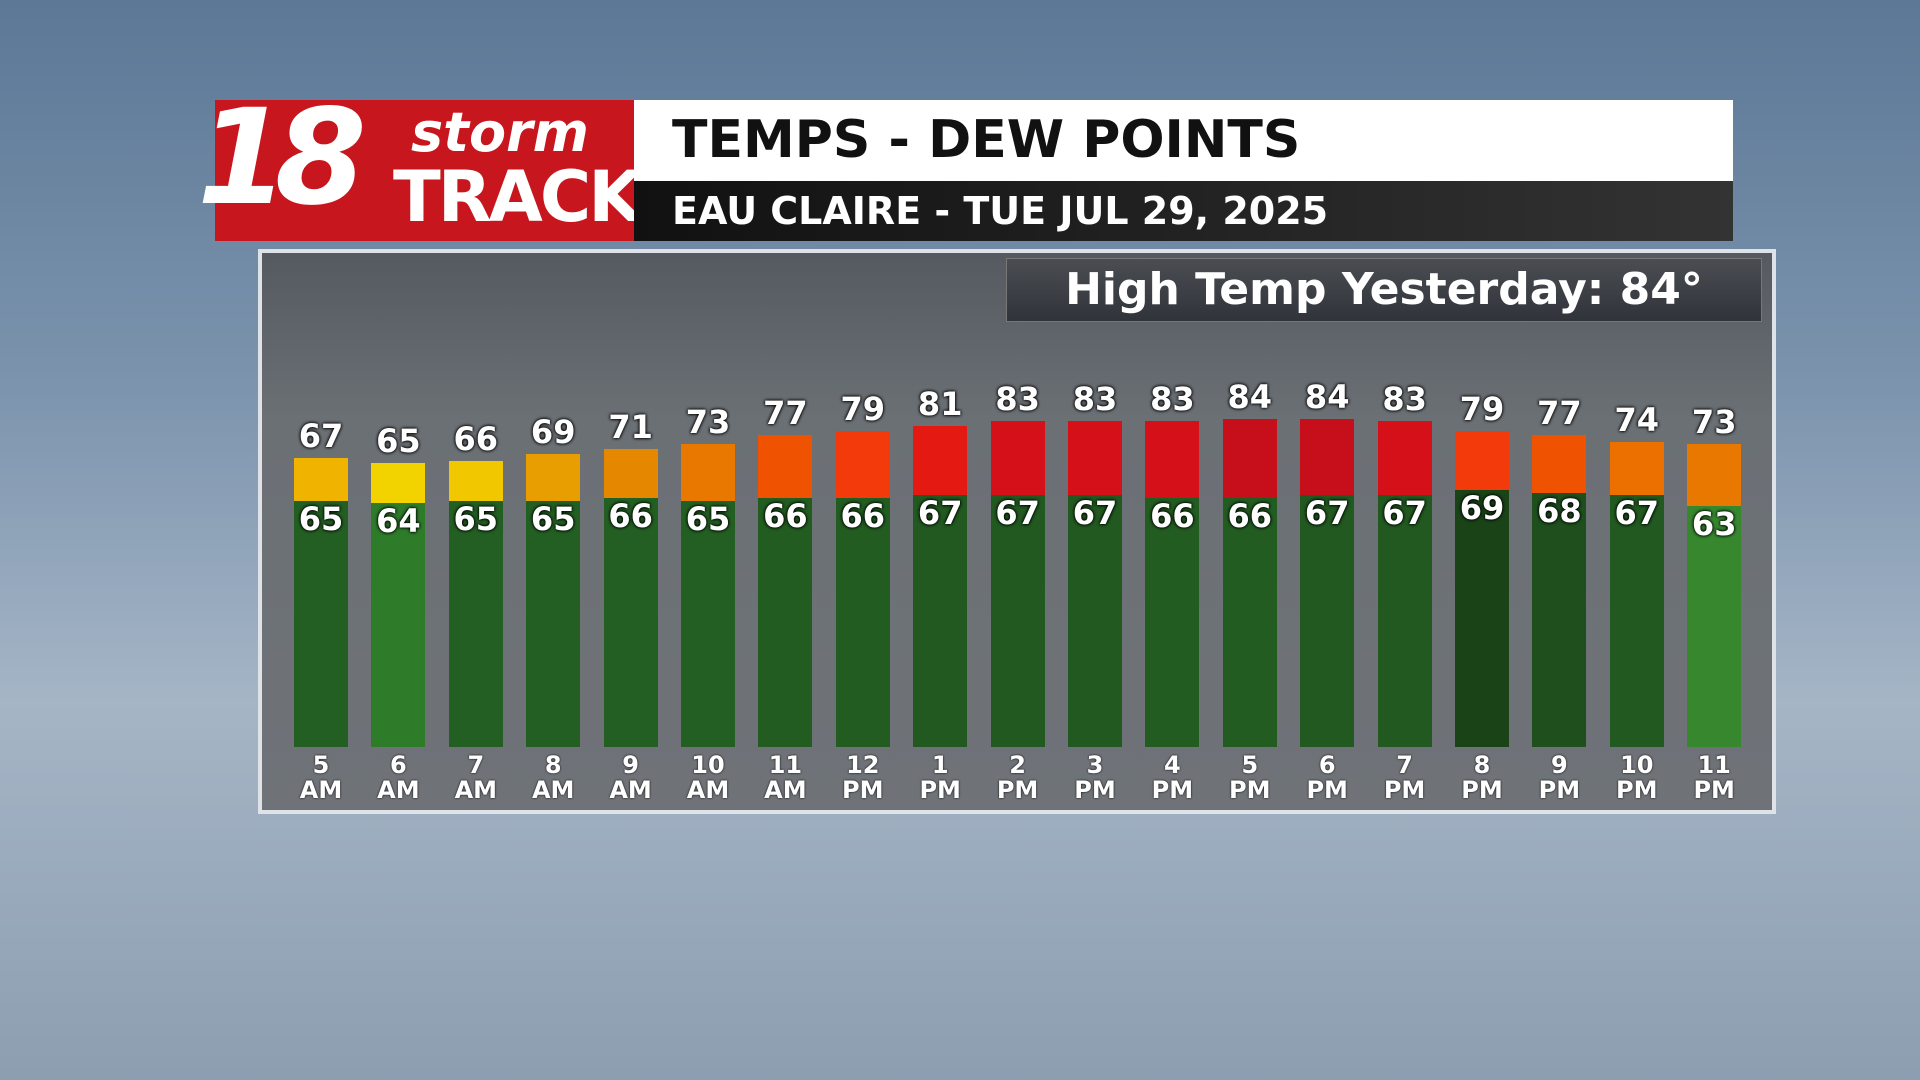  I want to click on x-tick-label: 4 PM, so click(1172, 777).